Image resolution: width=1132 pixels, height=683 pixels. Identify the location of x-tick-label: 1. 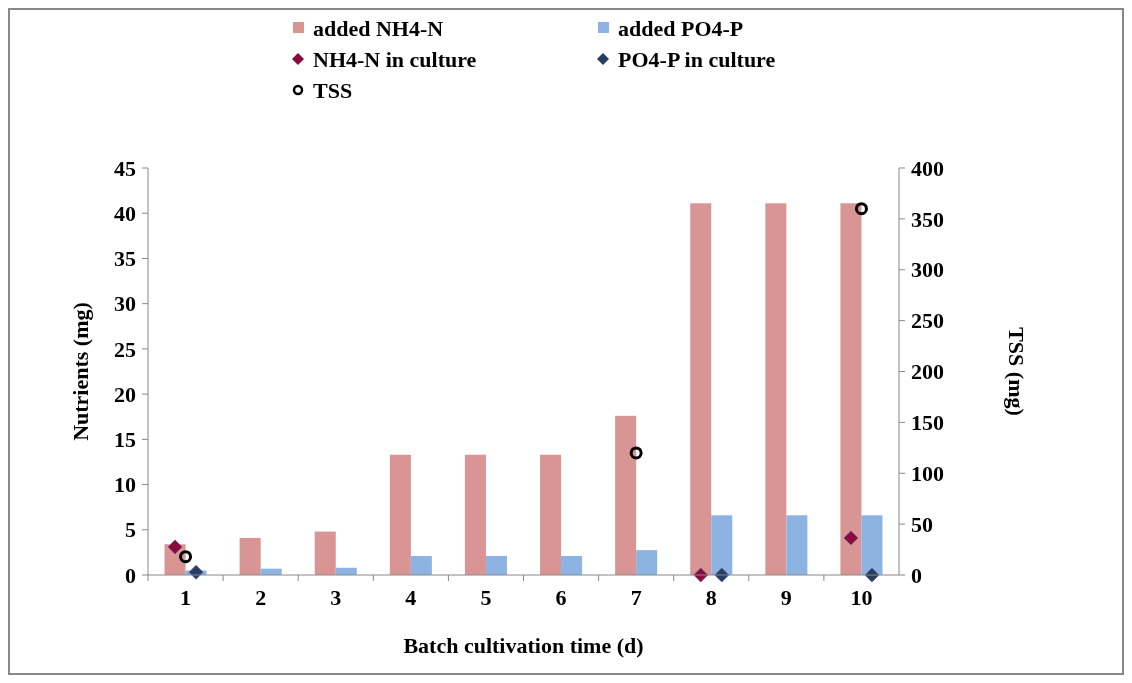
(186, 597).